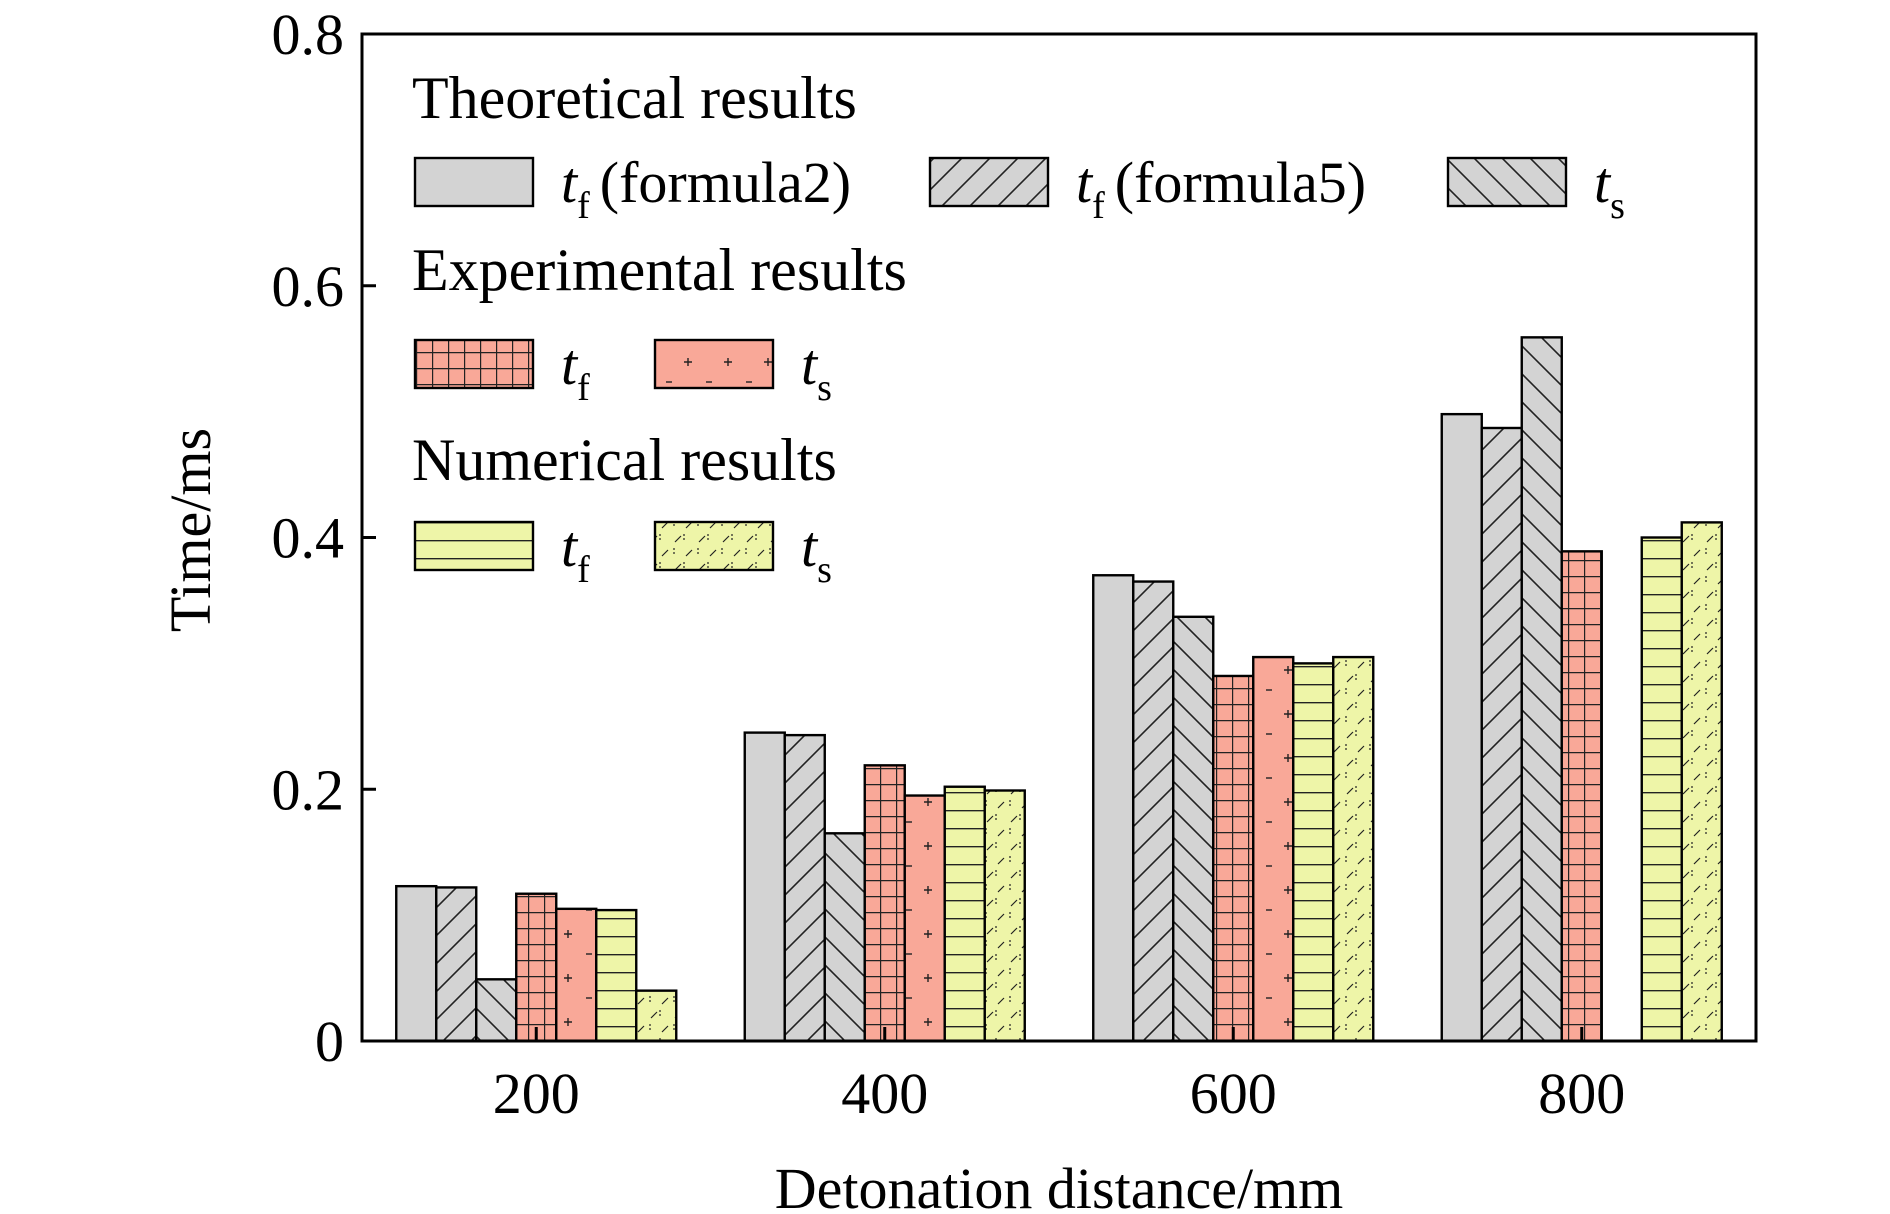  Describe the element at coordinates (190, 530) in the screenshot. I see `y-axis-title: Time/ms` at that location.